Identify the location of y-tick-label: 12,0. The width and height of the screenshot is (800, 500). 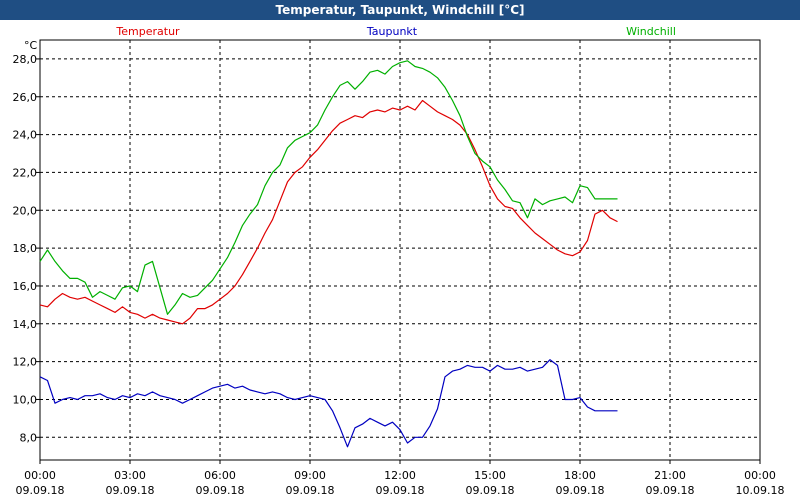
(25, 362).